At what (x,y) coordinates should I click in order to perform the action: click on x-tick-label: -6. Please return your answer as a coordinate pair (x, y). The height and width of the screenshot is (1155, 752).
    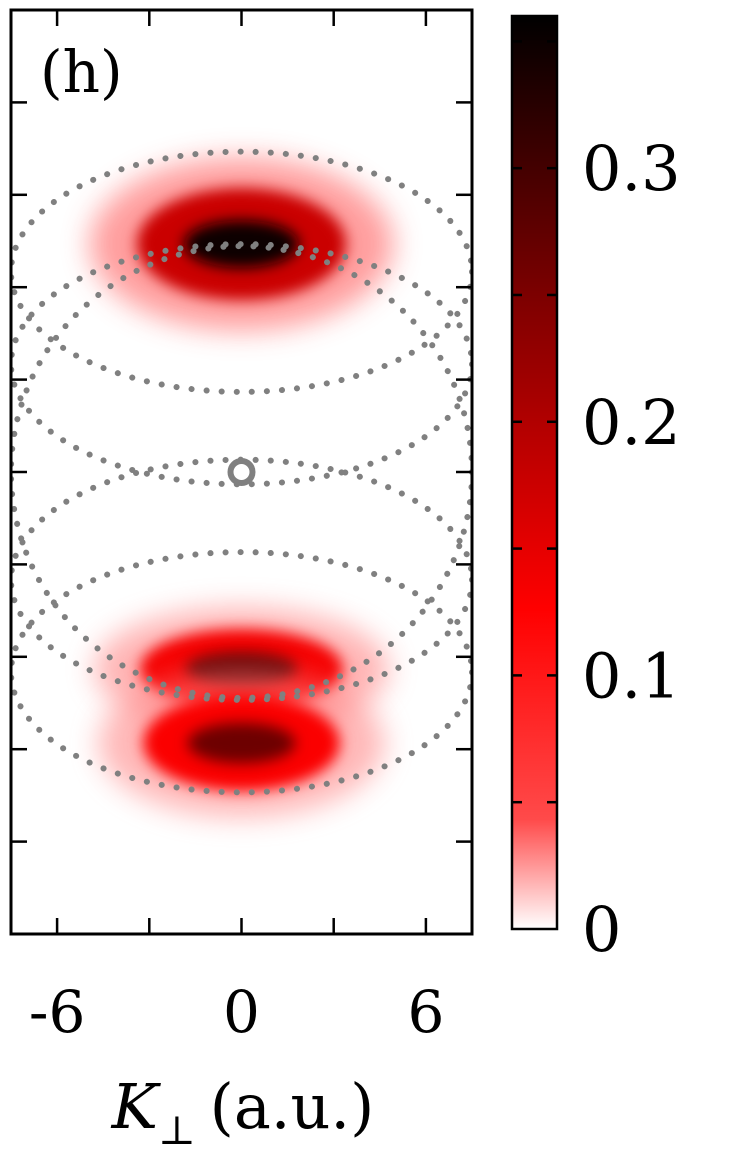
    Looking at the image, I should click on (57, 1012).